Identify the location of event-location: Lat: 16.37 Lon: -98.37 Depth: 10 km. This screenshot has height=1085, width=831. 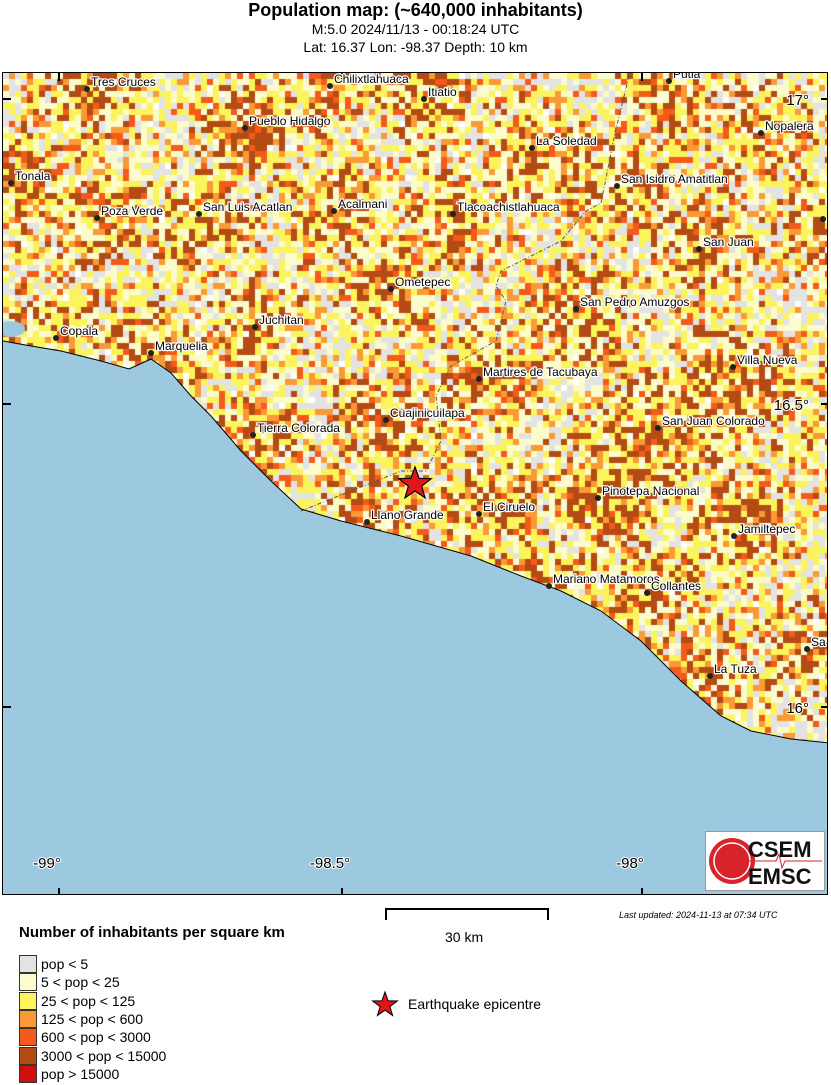
(415, 47).